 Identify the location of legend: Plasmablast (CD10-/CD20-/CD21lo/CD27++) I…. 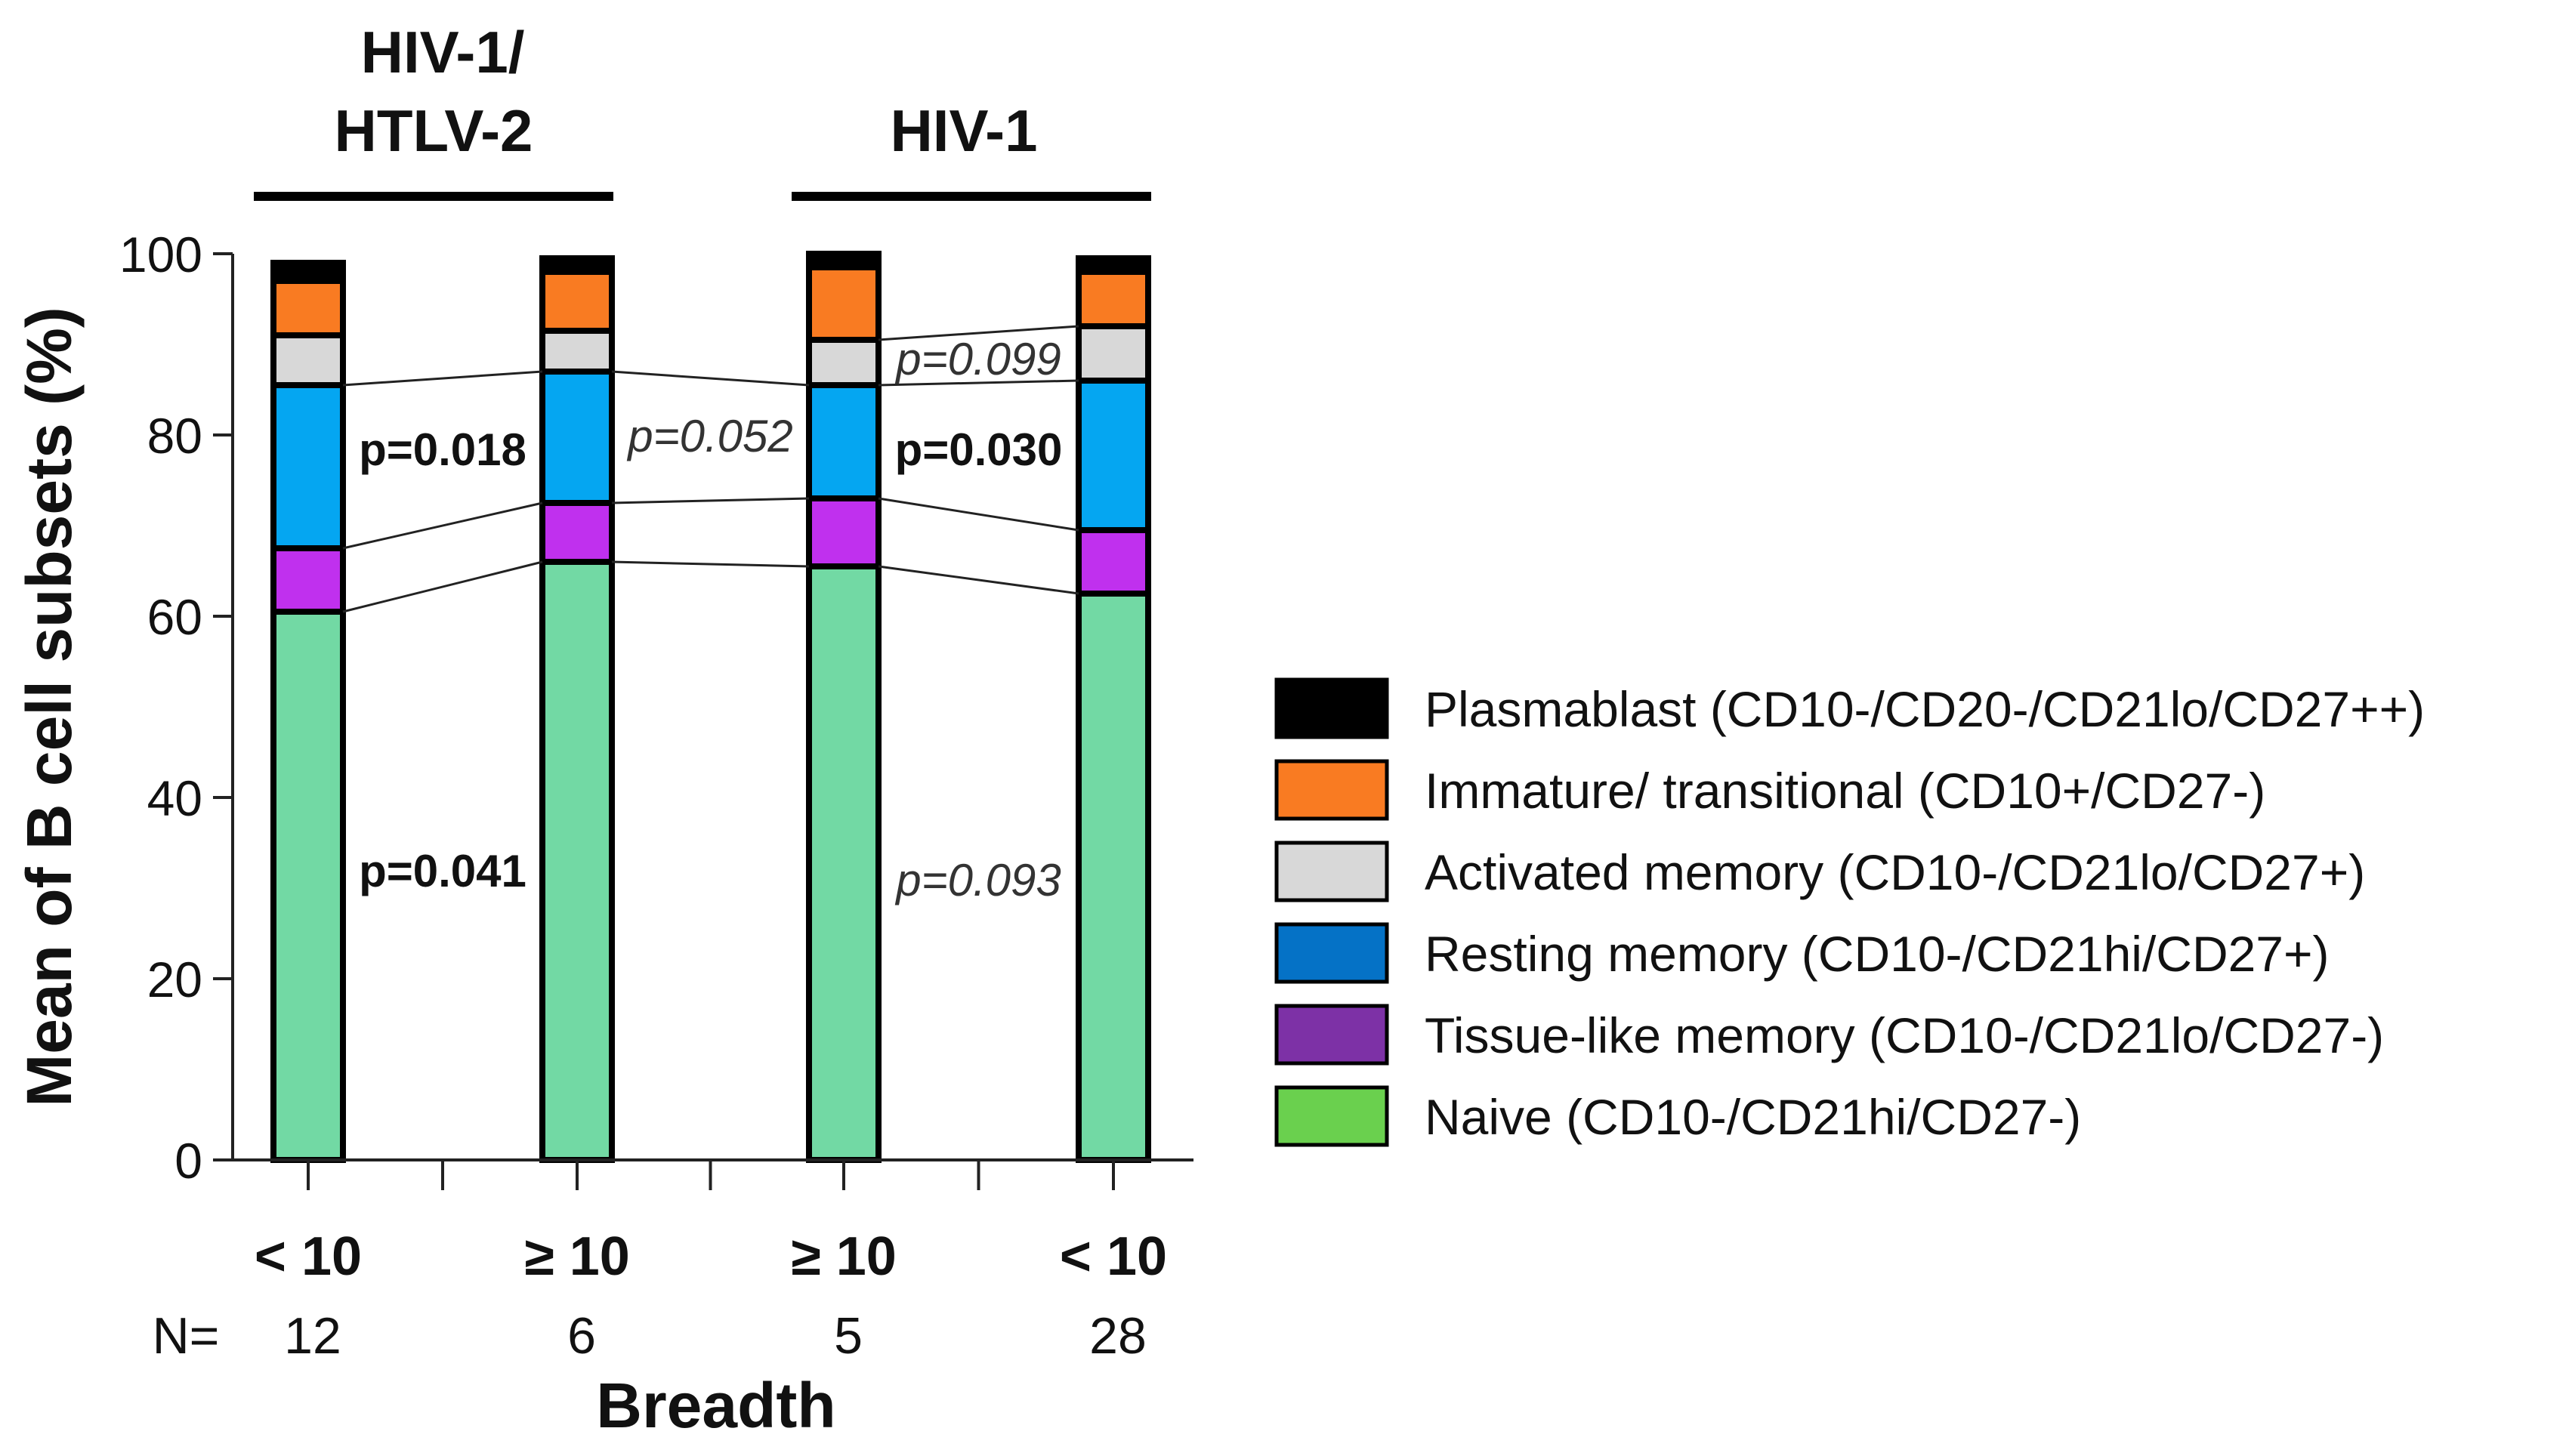
(1849, 912).